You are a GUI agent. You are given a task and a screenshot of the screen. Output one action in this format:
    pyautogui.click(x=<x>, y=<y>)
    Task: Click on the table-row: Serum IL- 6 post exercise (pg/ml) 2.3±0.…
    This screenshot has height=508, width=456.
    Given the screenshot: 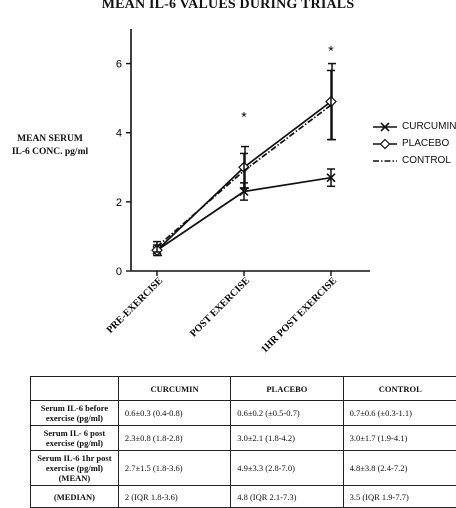 What is the action you would take?
    pyautogui.click(x=243, y=438)
    